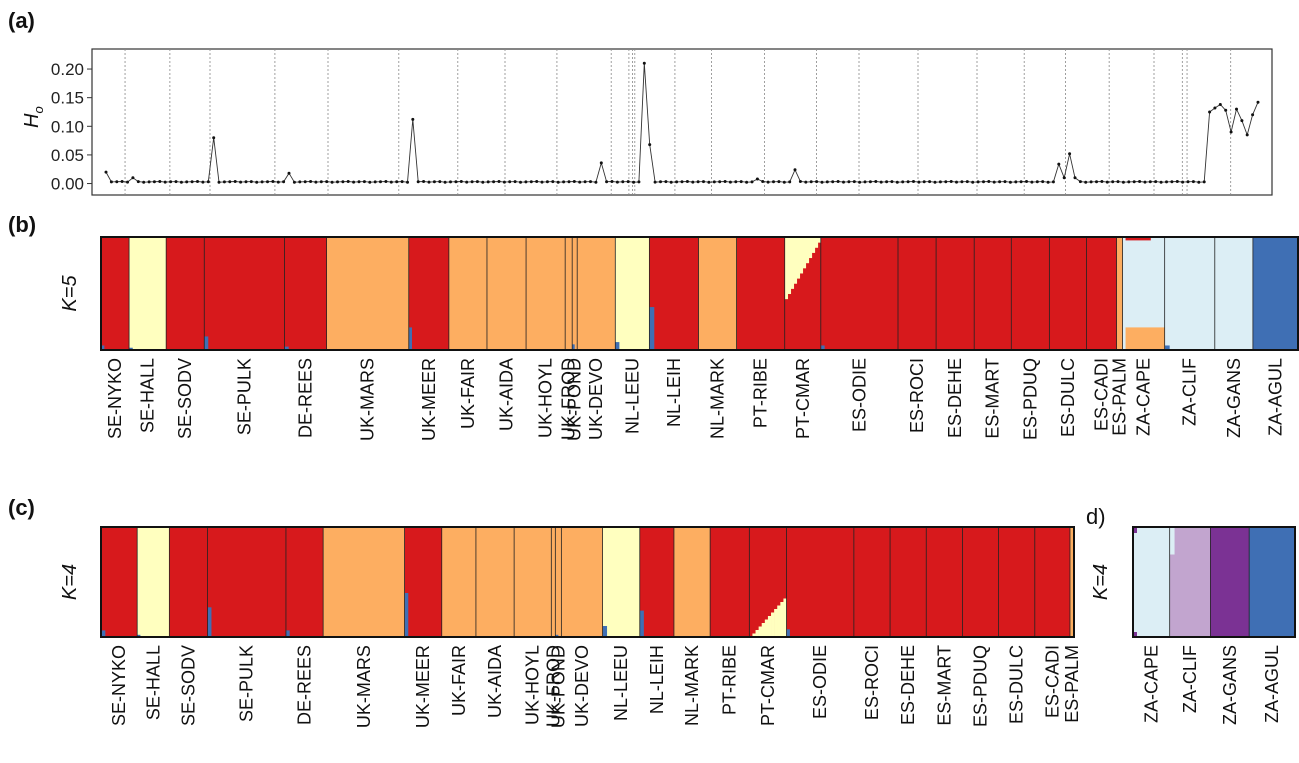 The height and width of the screenshot is (763, 1299). I want to click on population-label: UK-HOYL, so click(546, 398).